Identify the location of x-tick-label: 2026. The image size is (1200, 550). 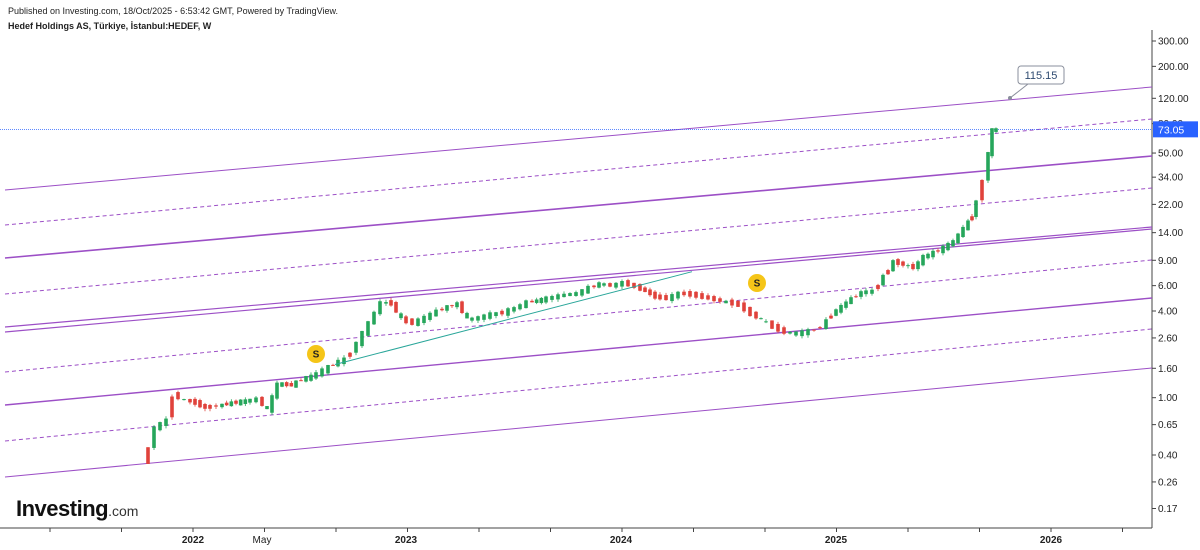
(1051, 540).